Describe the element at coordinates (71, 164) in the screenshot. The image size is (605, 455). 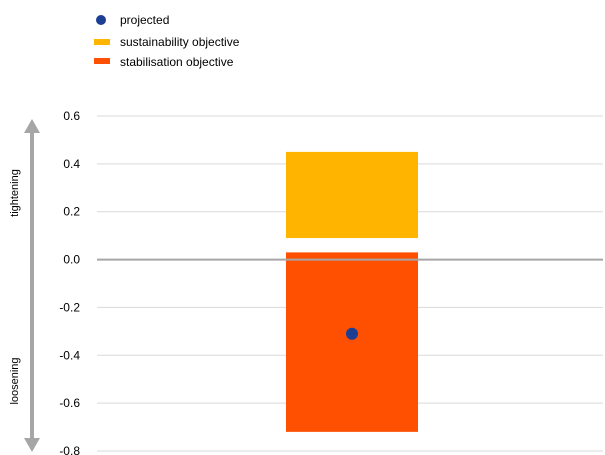
I see `y-tick-label: 0.4` at that location.